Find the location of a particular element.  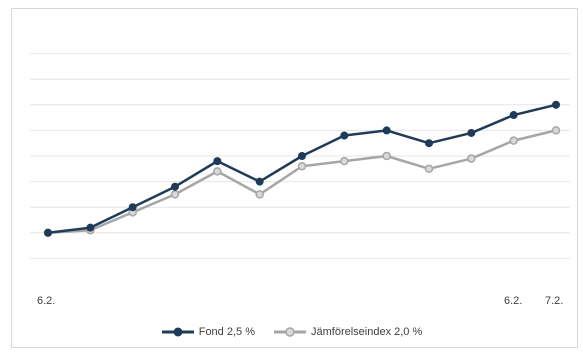

x-tick-label-second: 6.2. is located at coordinates (513, 301).